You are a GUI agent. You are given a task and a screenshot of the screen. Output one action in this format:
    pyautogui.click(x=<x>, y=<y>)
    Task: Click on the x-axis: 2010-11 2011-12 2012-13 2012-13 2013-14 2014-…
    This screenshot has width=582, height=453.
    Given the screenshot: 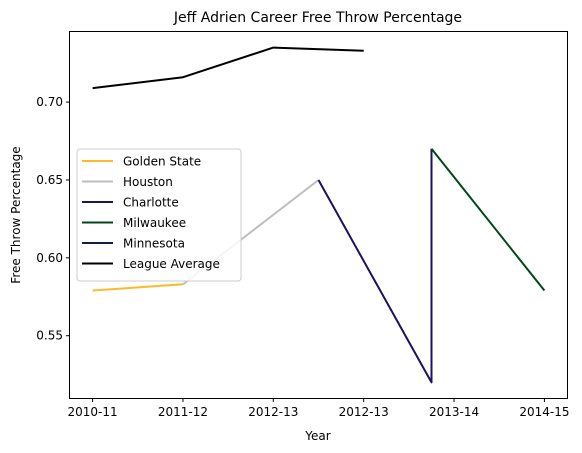 What is the action you would take?
    pyautogui.click(x=318, y=408)
    